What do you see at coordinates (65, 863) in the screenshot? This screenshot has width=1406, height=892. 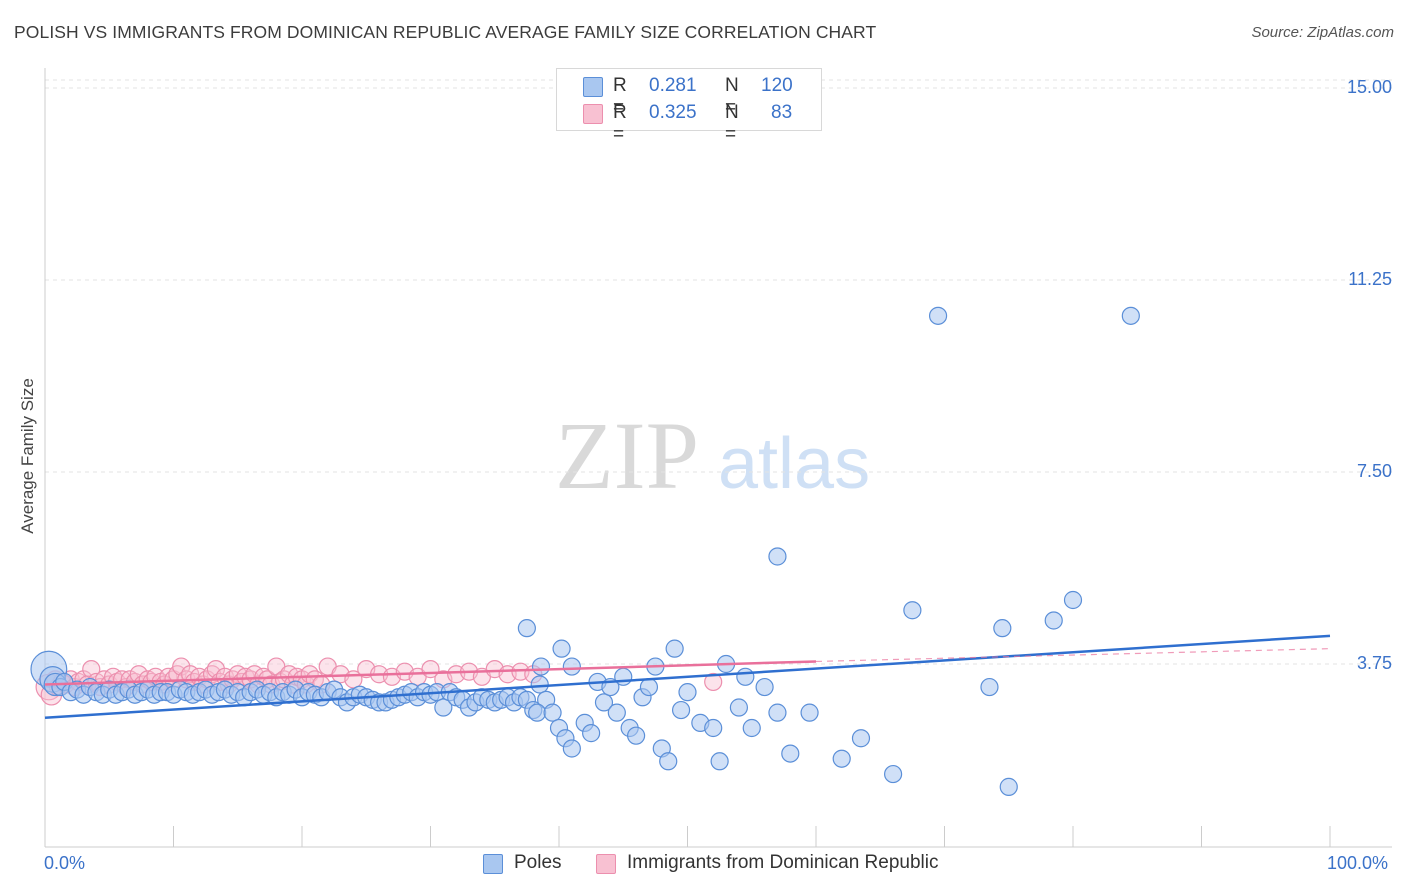 I see `x-tick-min: 0.0%` at bounding box center [65, 863].